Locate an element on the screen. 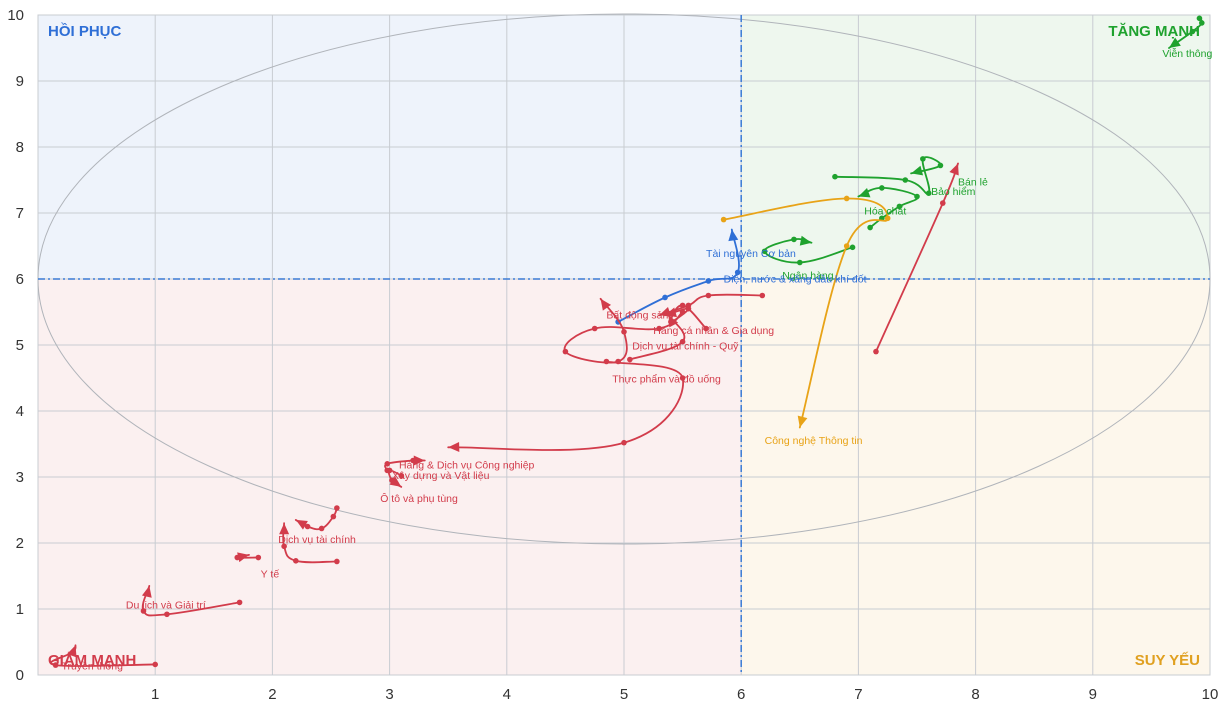 The image size is (1227, 713). series-label: Hóa chất is located at coordinates (885, 211).